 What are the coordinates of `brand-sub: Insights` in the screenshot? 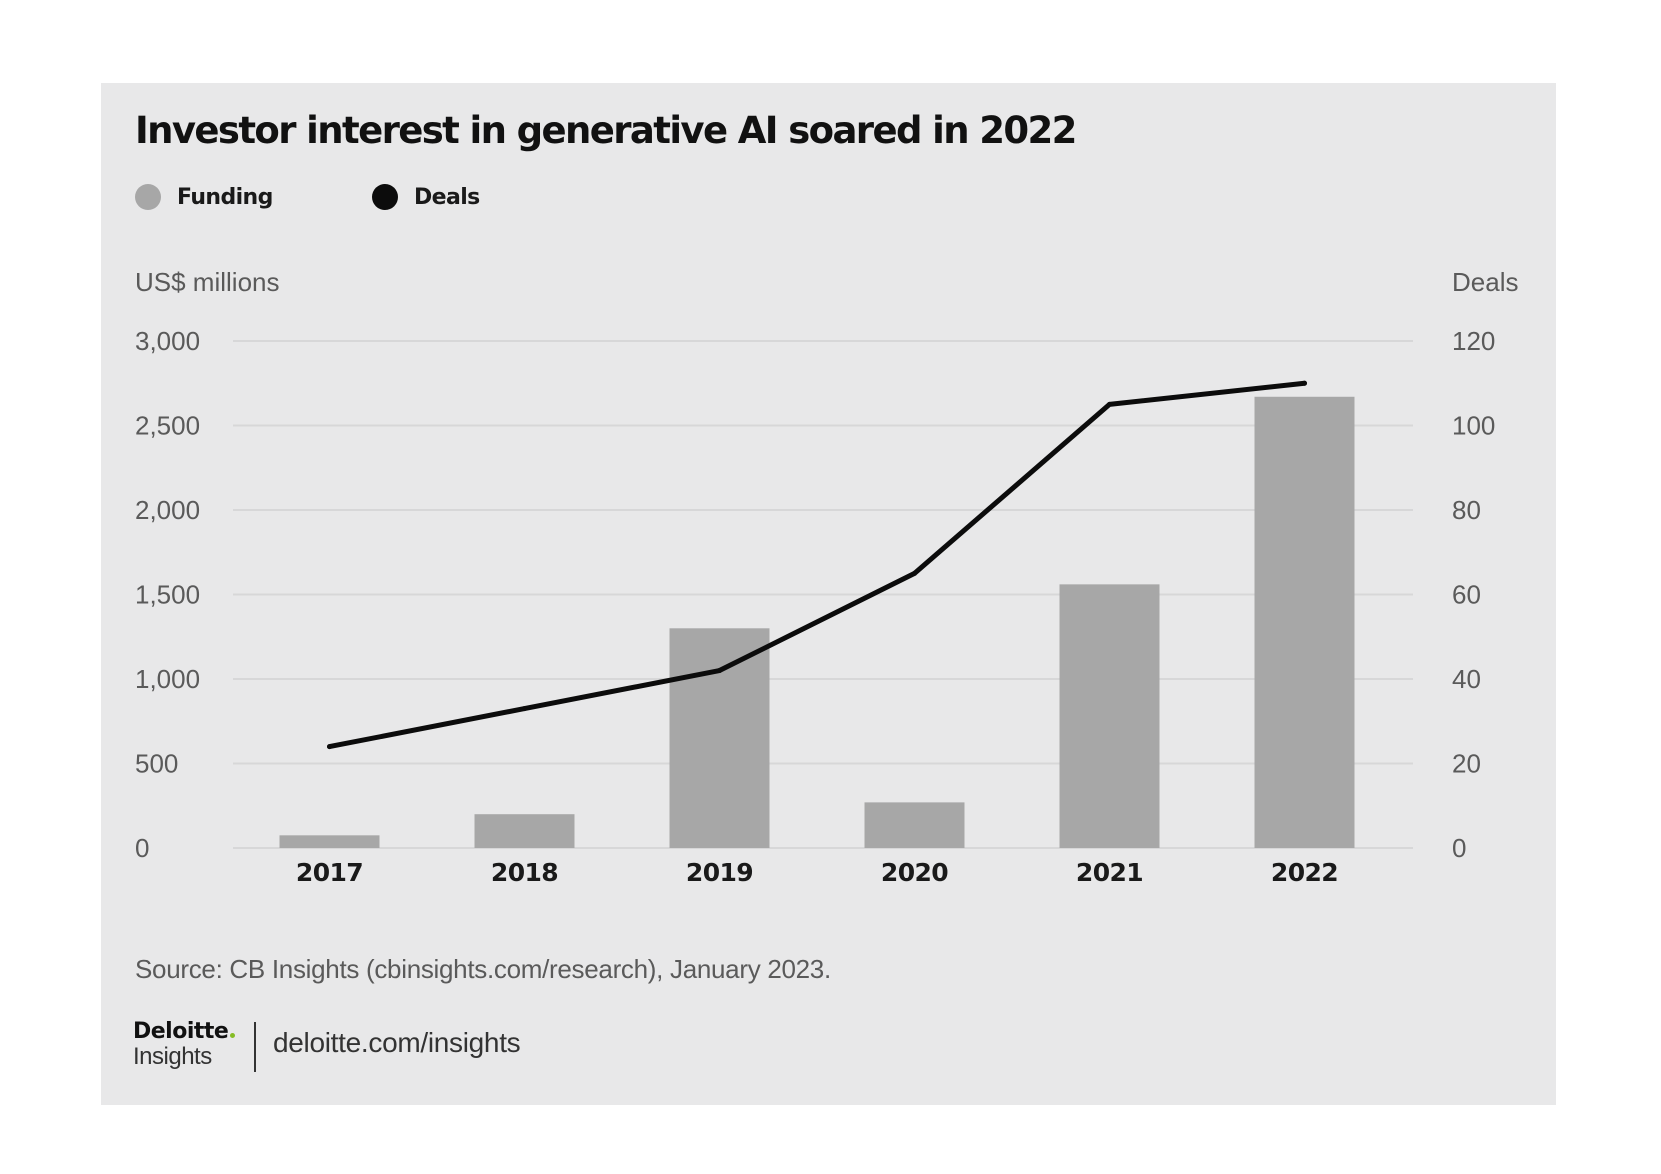 It's located at (172, 1056).